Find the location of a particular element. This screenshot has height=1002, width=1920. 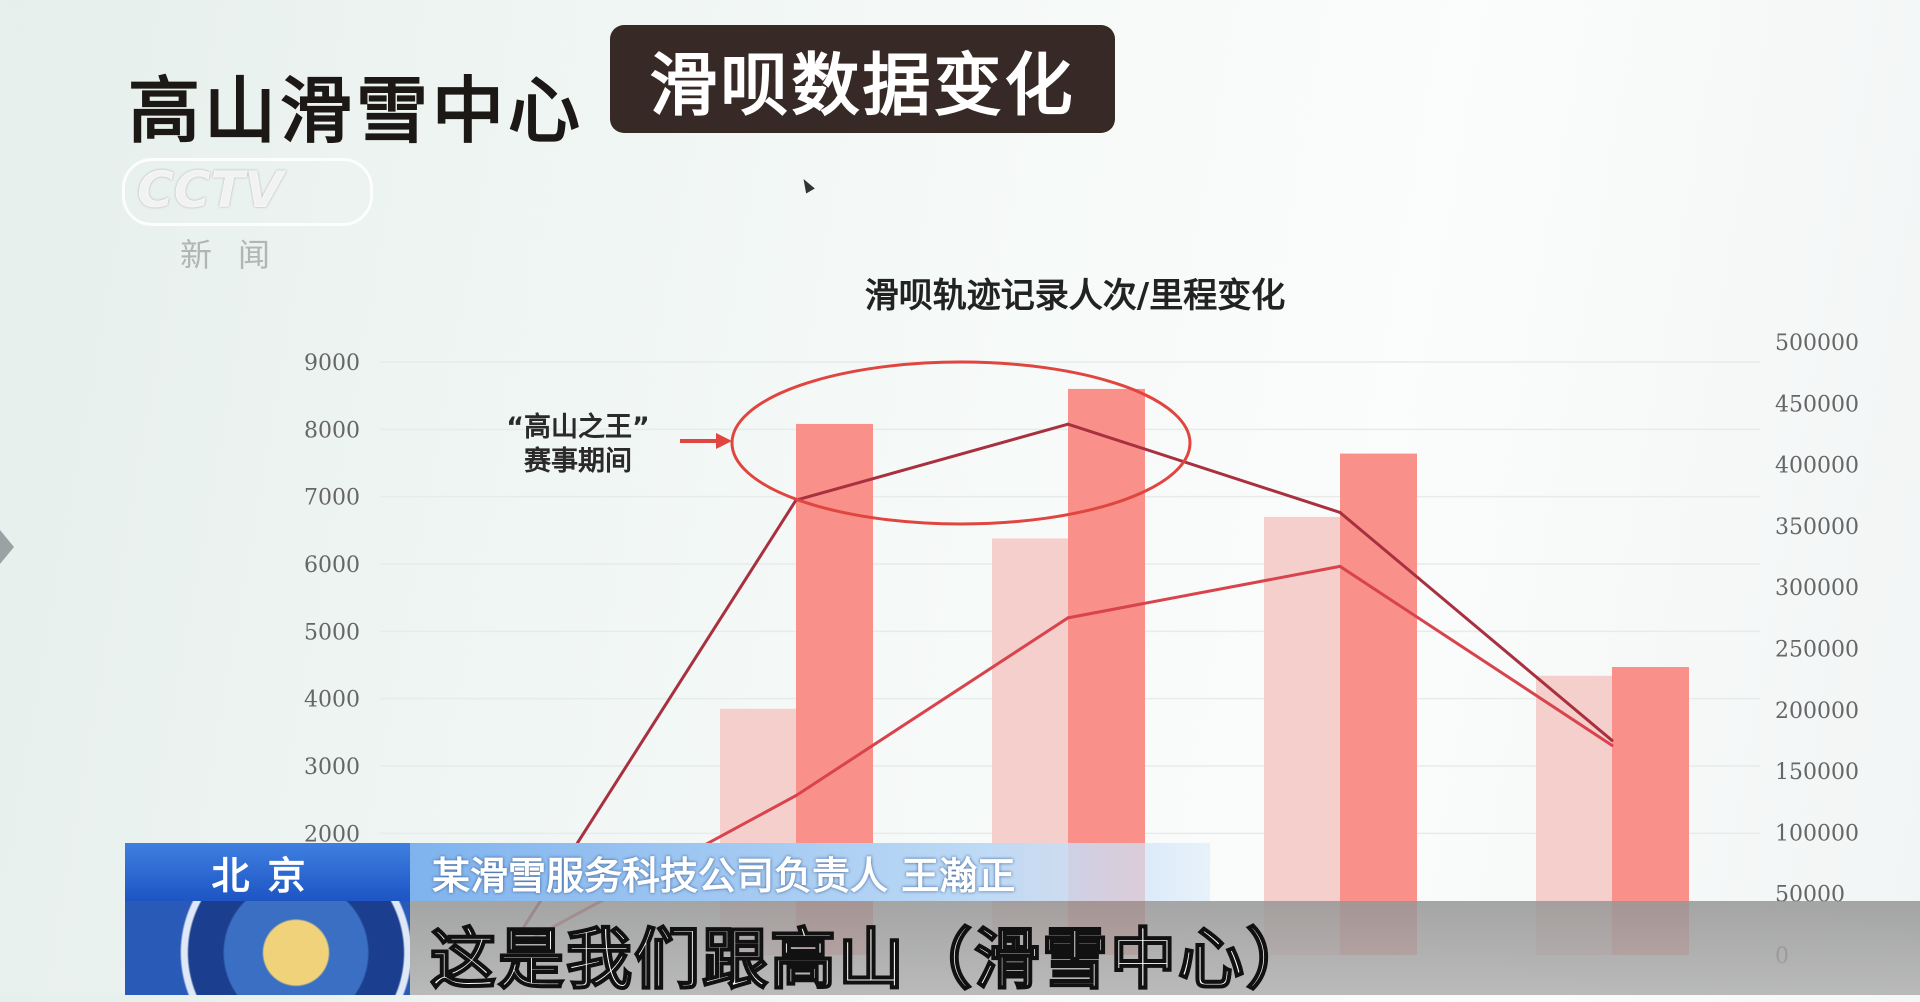

location-label: 北京 is located at coordinates (267, 872).